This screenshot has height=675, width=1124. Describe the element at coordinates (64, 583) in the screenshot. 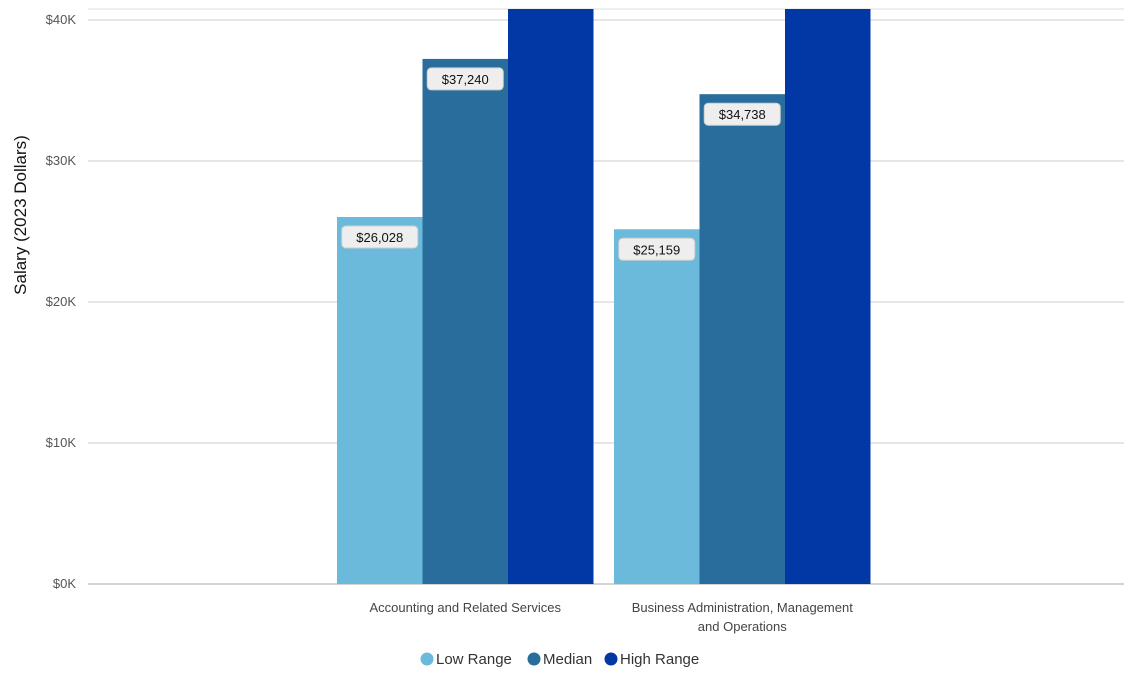

I see `y-tick-label: $0K` at that location.